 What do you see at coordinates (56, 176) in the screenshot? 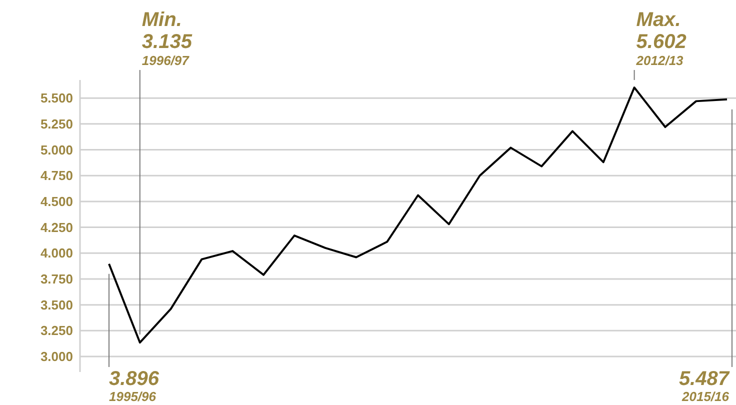
I see `y-tick-label: 4.750` at bounding box center [56, 176].